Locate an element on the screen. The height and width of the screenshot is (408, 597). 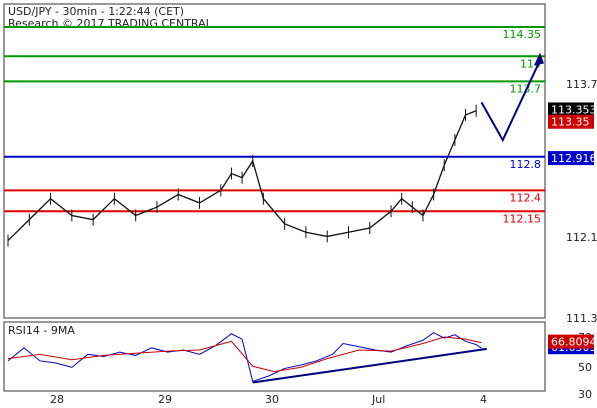
level-label: 113.7 is located at coordinates (526, 88).